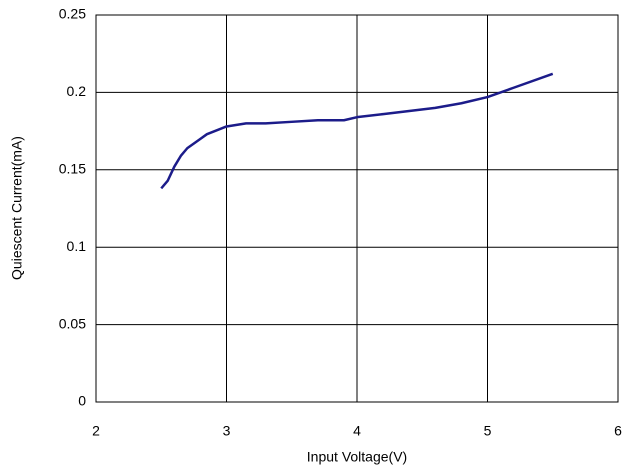  What do you see at coordinates (357, 457) in the screenshot?
I see `x-axis-label: Input Voltage(V)` at bounding box center [357, 457].